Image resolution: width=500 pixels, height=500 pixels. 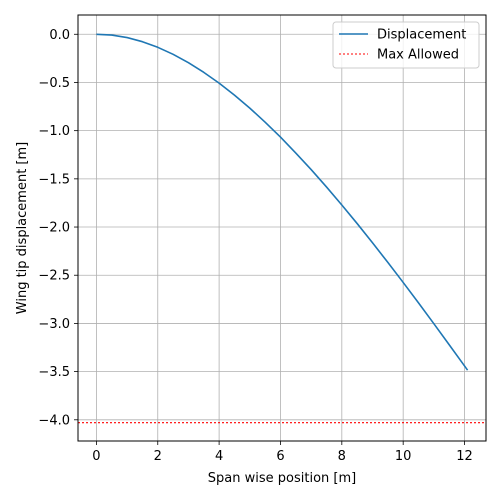 I want to click on y-tick-label: −2.0, so click(x=54, y=228).